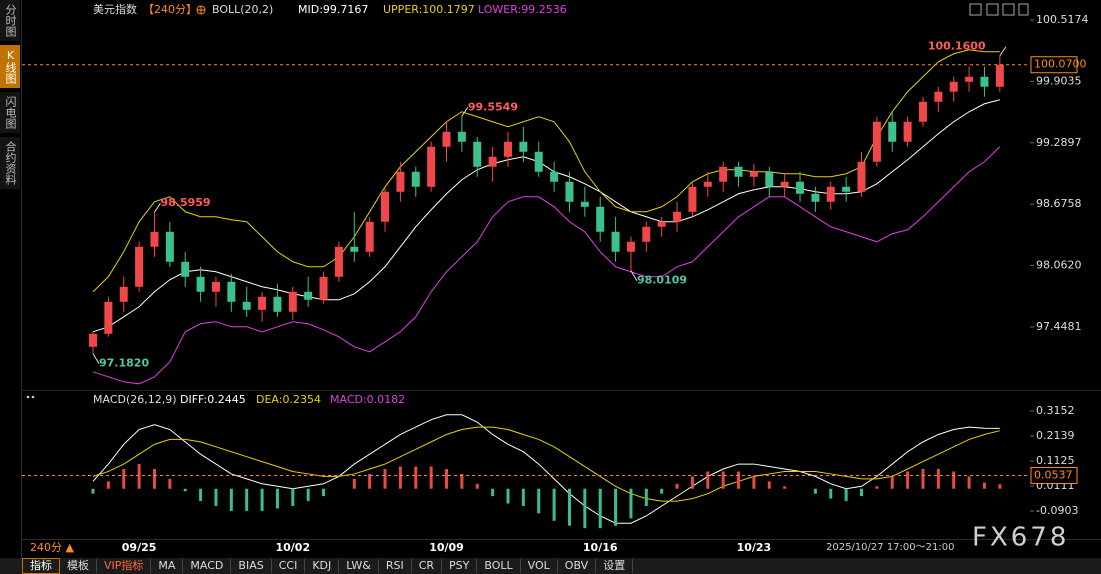 The width and height of the screenshot is (1101, 574). Describe the element at coordinates (292, 547) in the screenshot. I see `x-tick-label: 10/02` at that location.